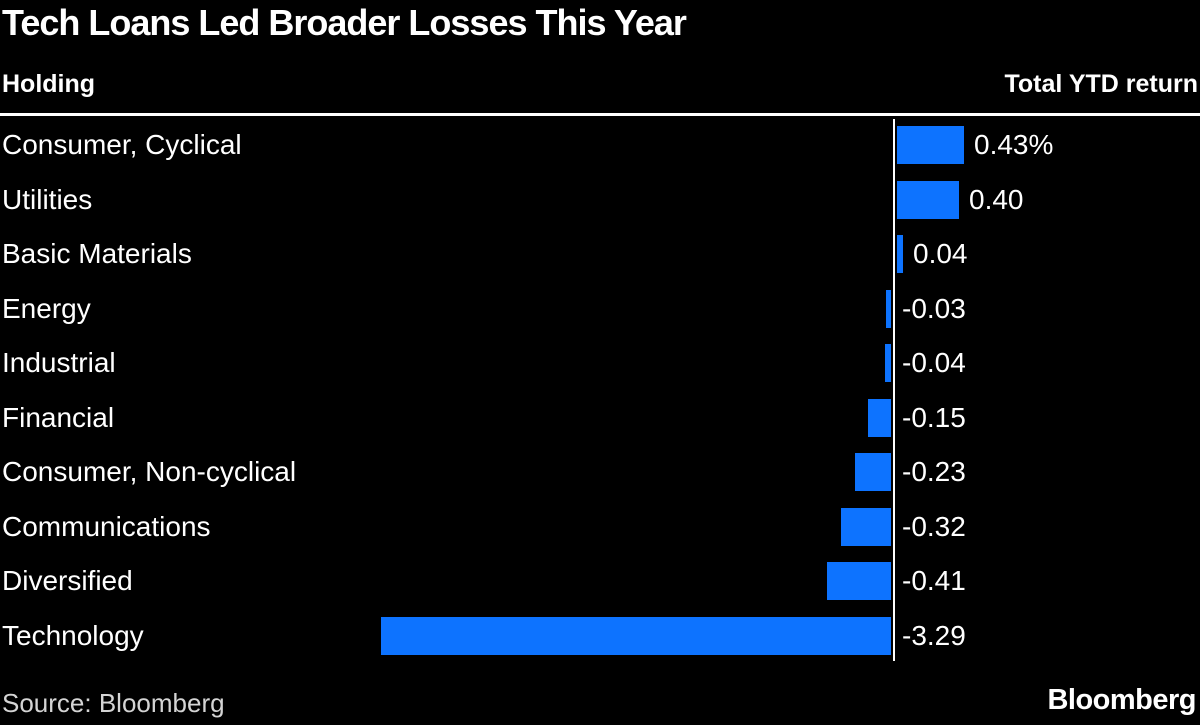 This screenshot has height=725, width=1200. What do you see at coordinates (1101, 84) in the screenshot?
I see `column-header-ytd-return: Total YTD return` at bounding box center [1101, 84].